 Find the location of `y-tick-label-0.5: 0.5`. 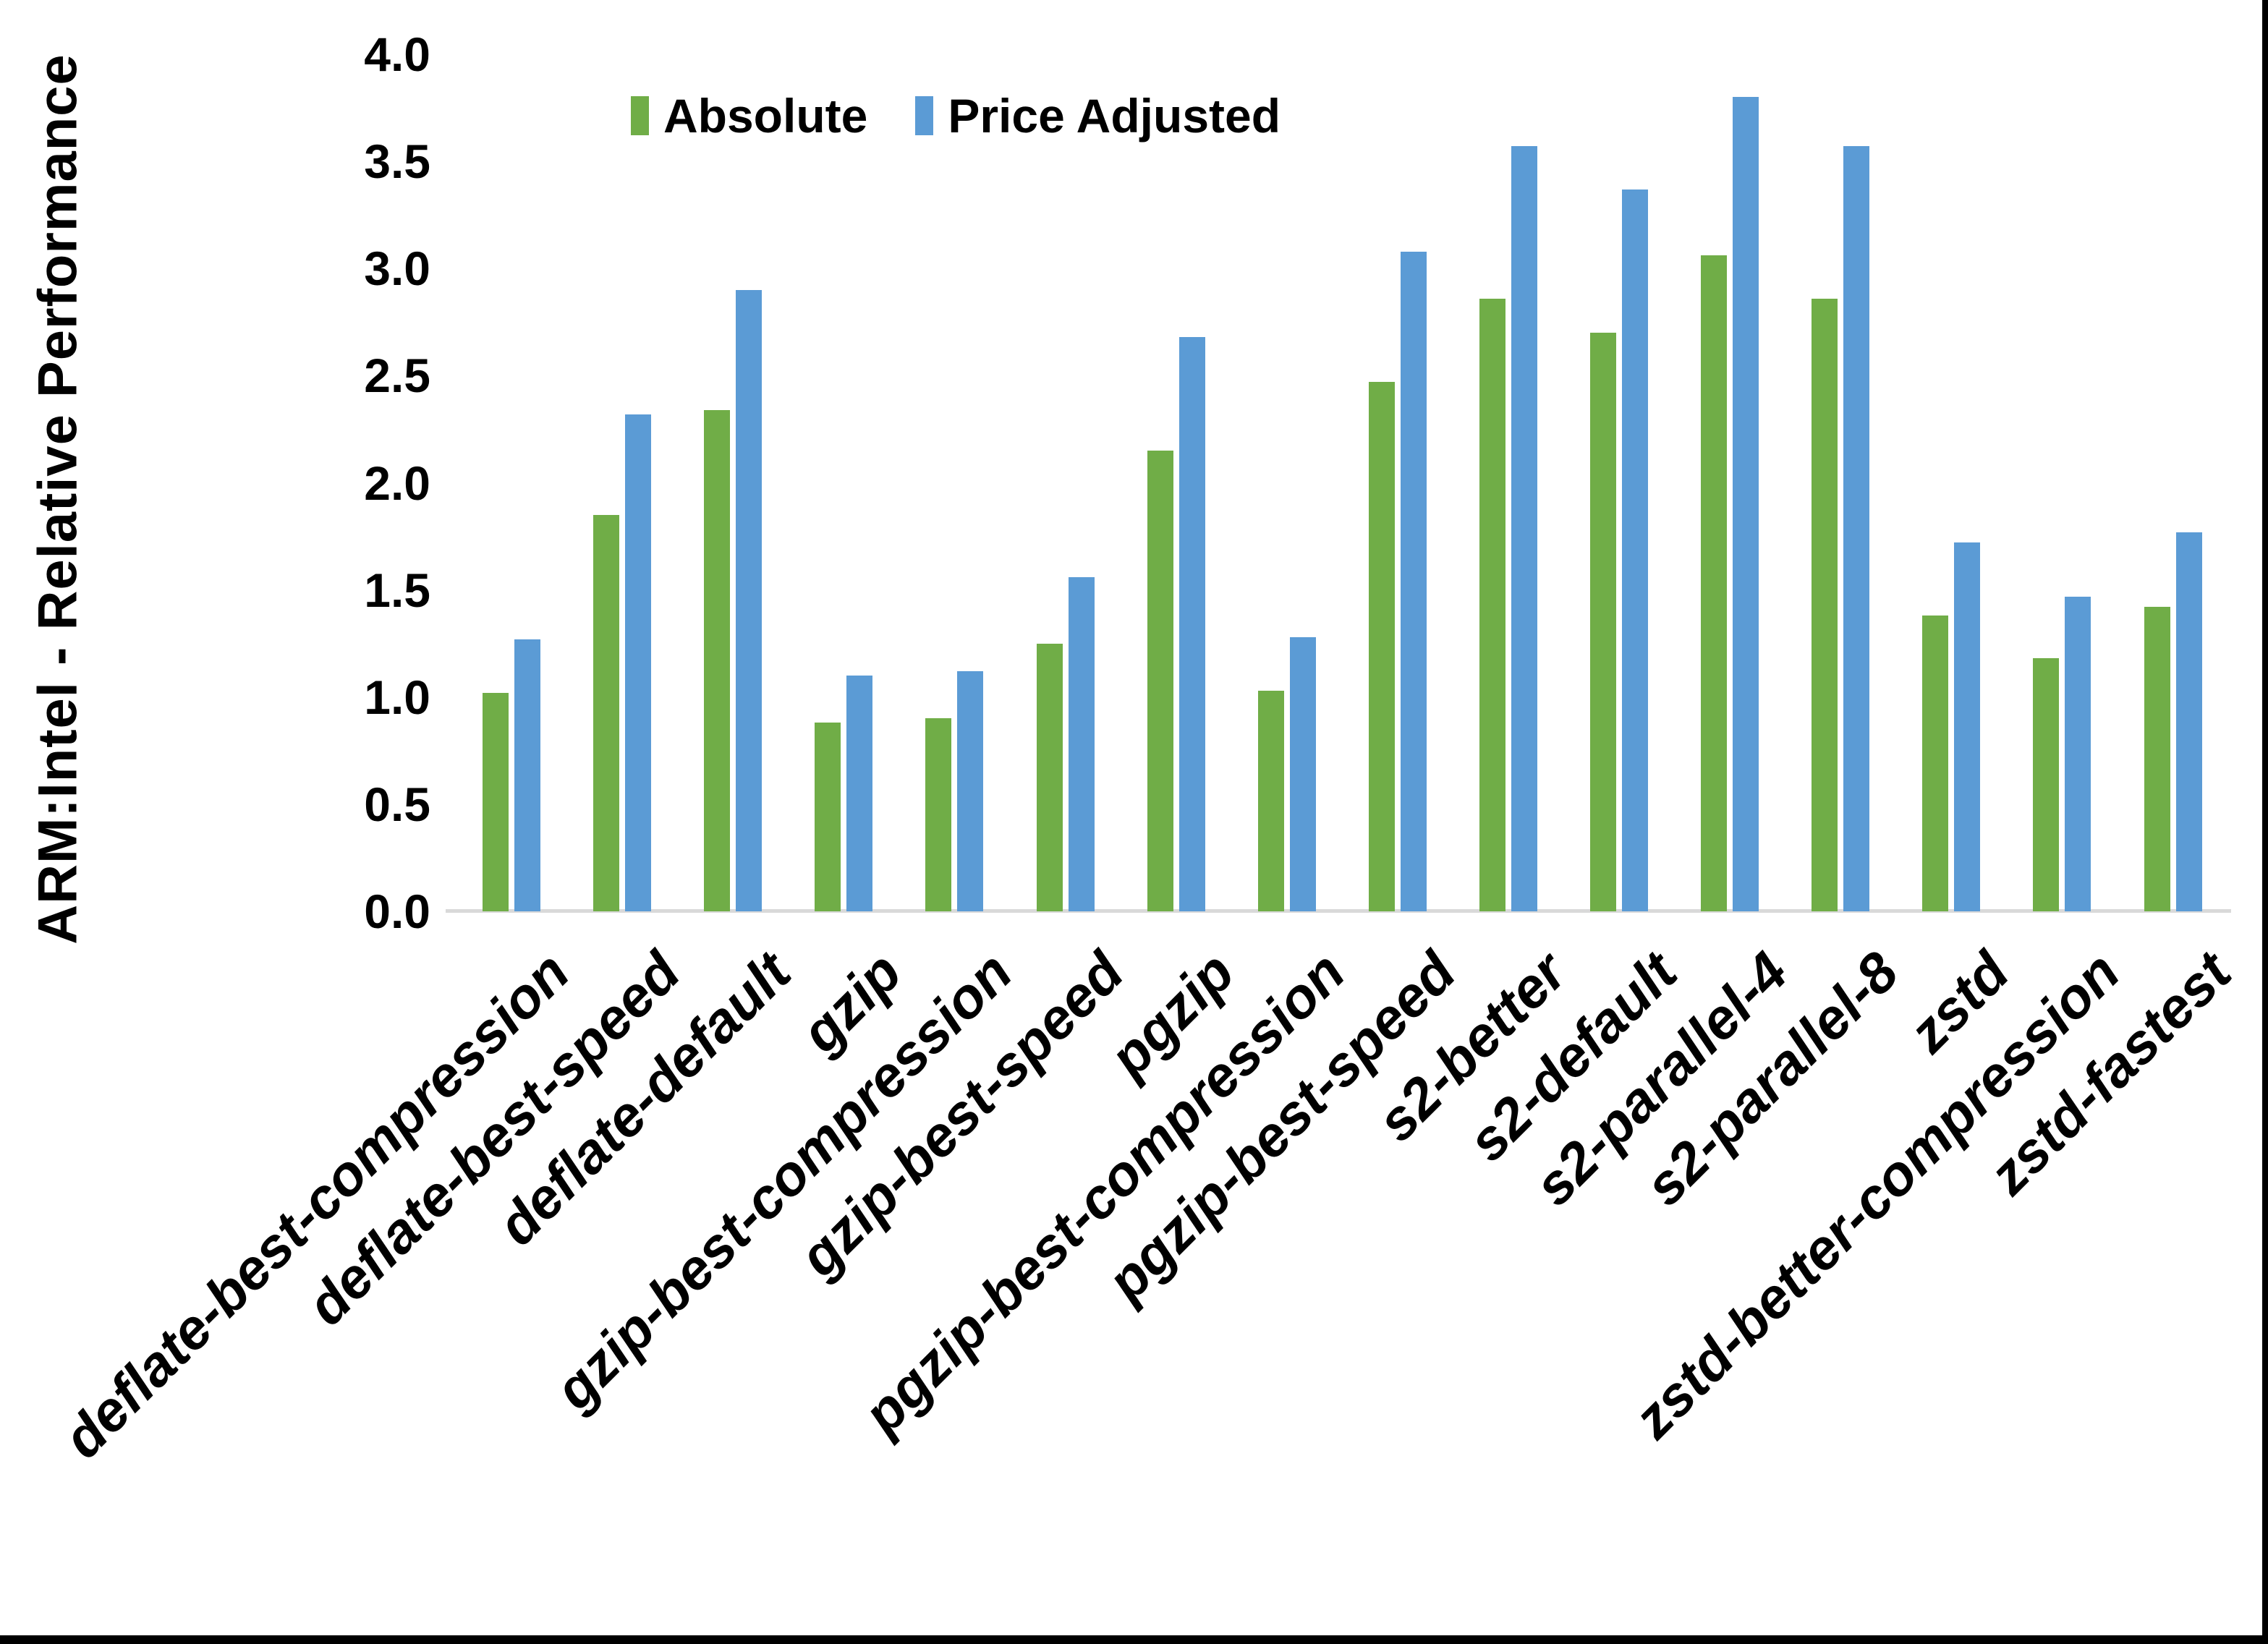

y-tick-label-0.5: 0.5 is located at coordinates (397, 804).